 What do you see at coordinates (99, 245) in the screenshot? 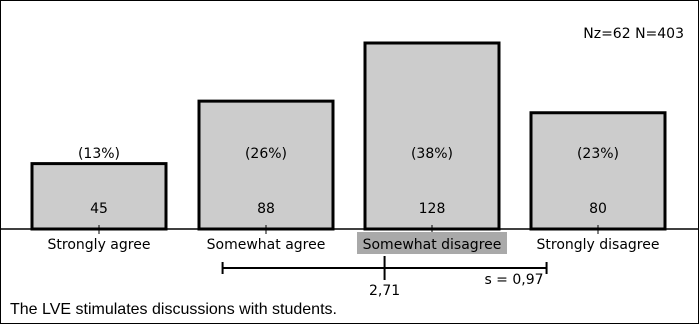
I see `category-label: Strongly agree` at bounding box center [99, 245].